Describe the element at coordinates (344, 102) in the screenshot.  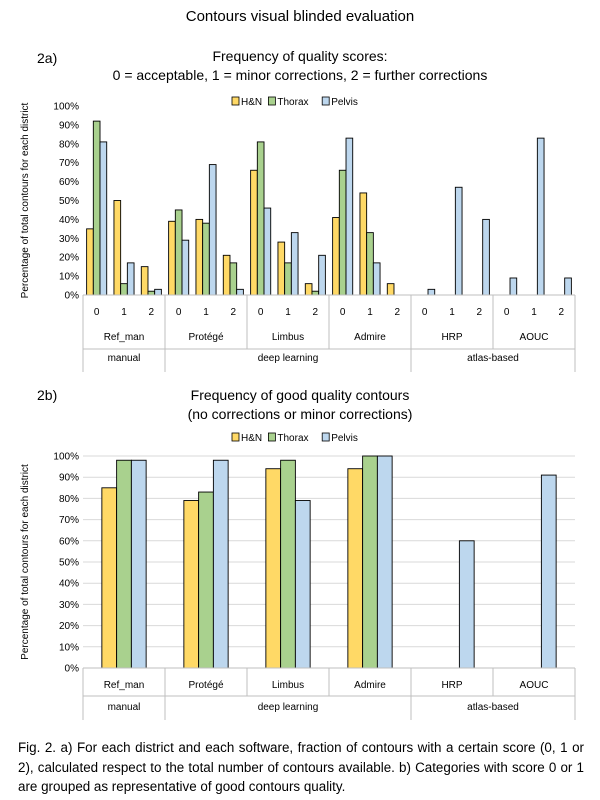
I see `chart-2a-legend-label: Pelvis` at that location.